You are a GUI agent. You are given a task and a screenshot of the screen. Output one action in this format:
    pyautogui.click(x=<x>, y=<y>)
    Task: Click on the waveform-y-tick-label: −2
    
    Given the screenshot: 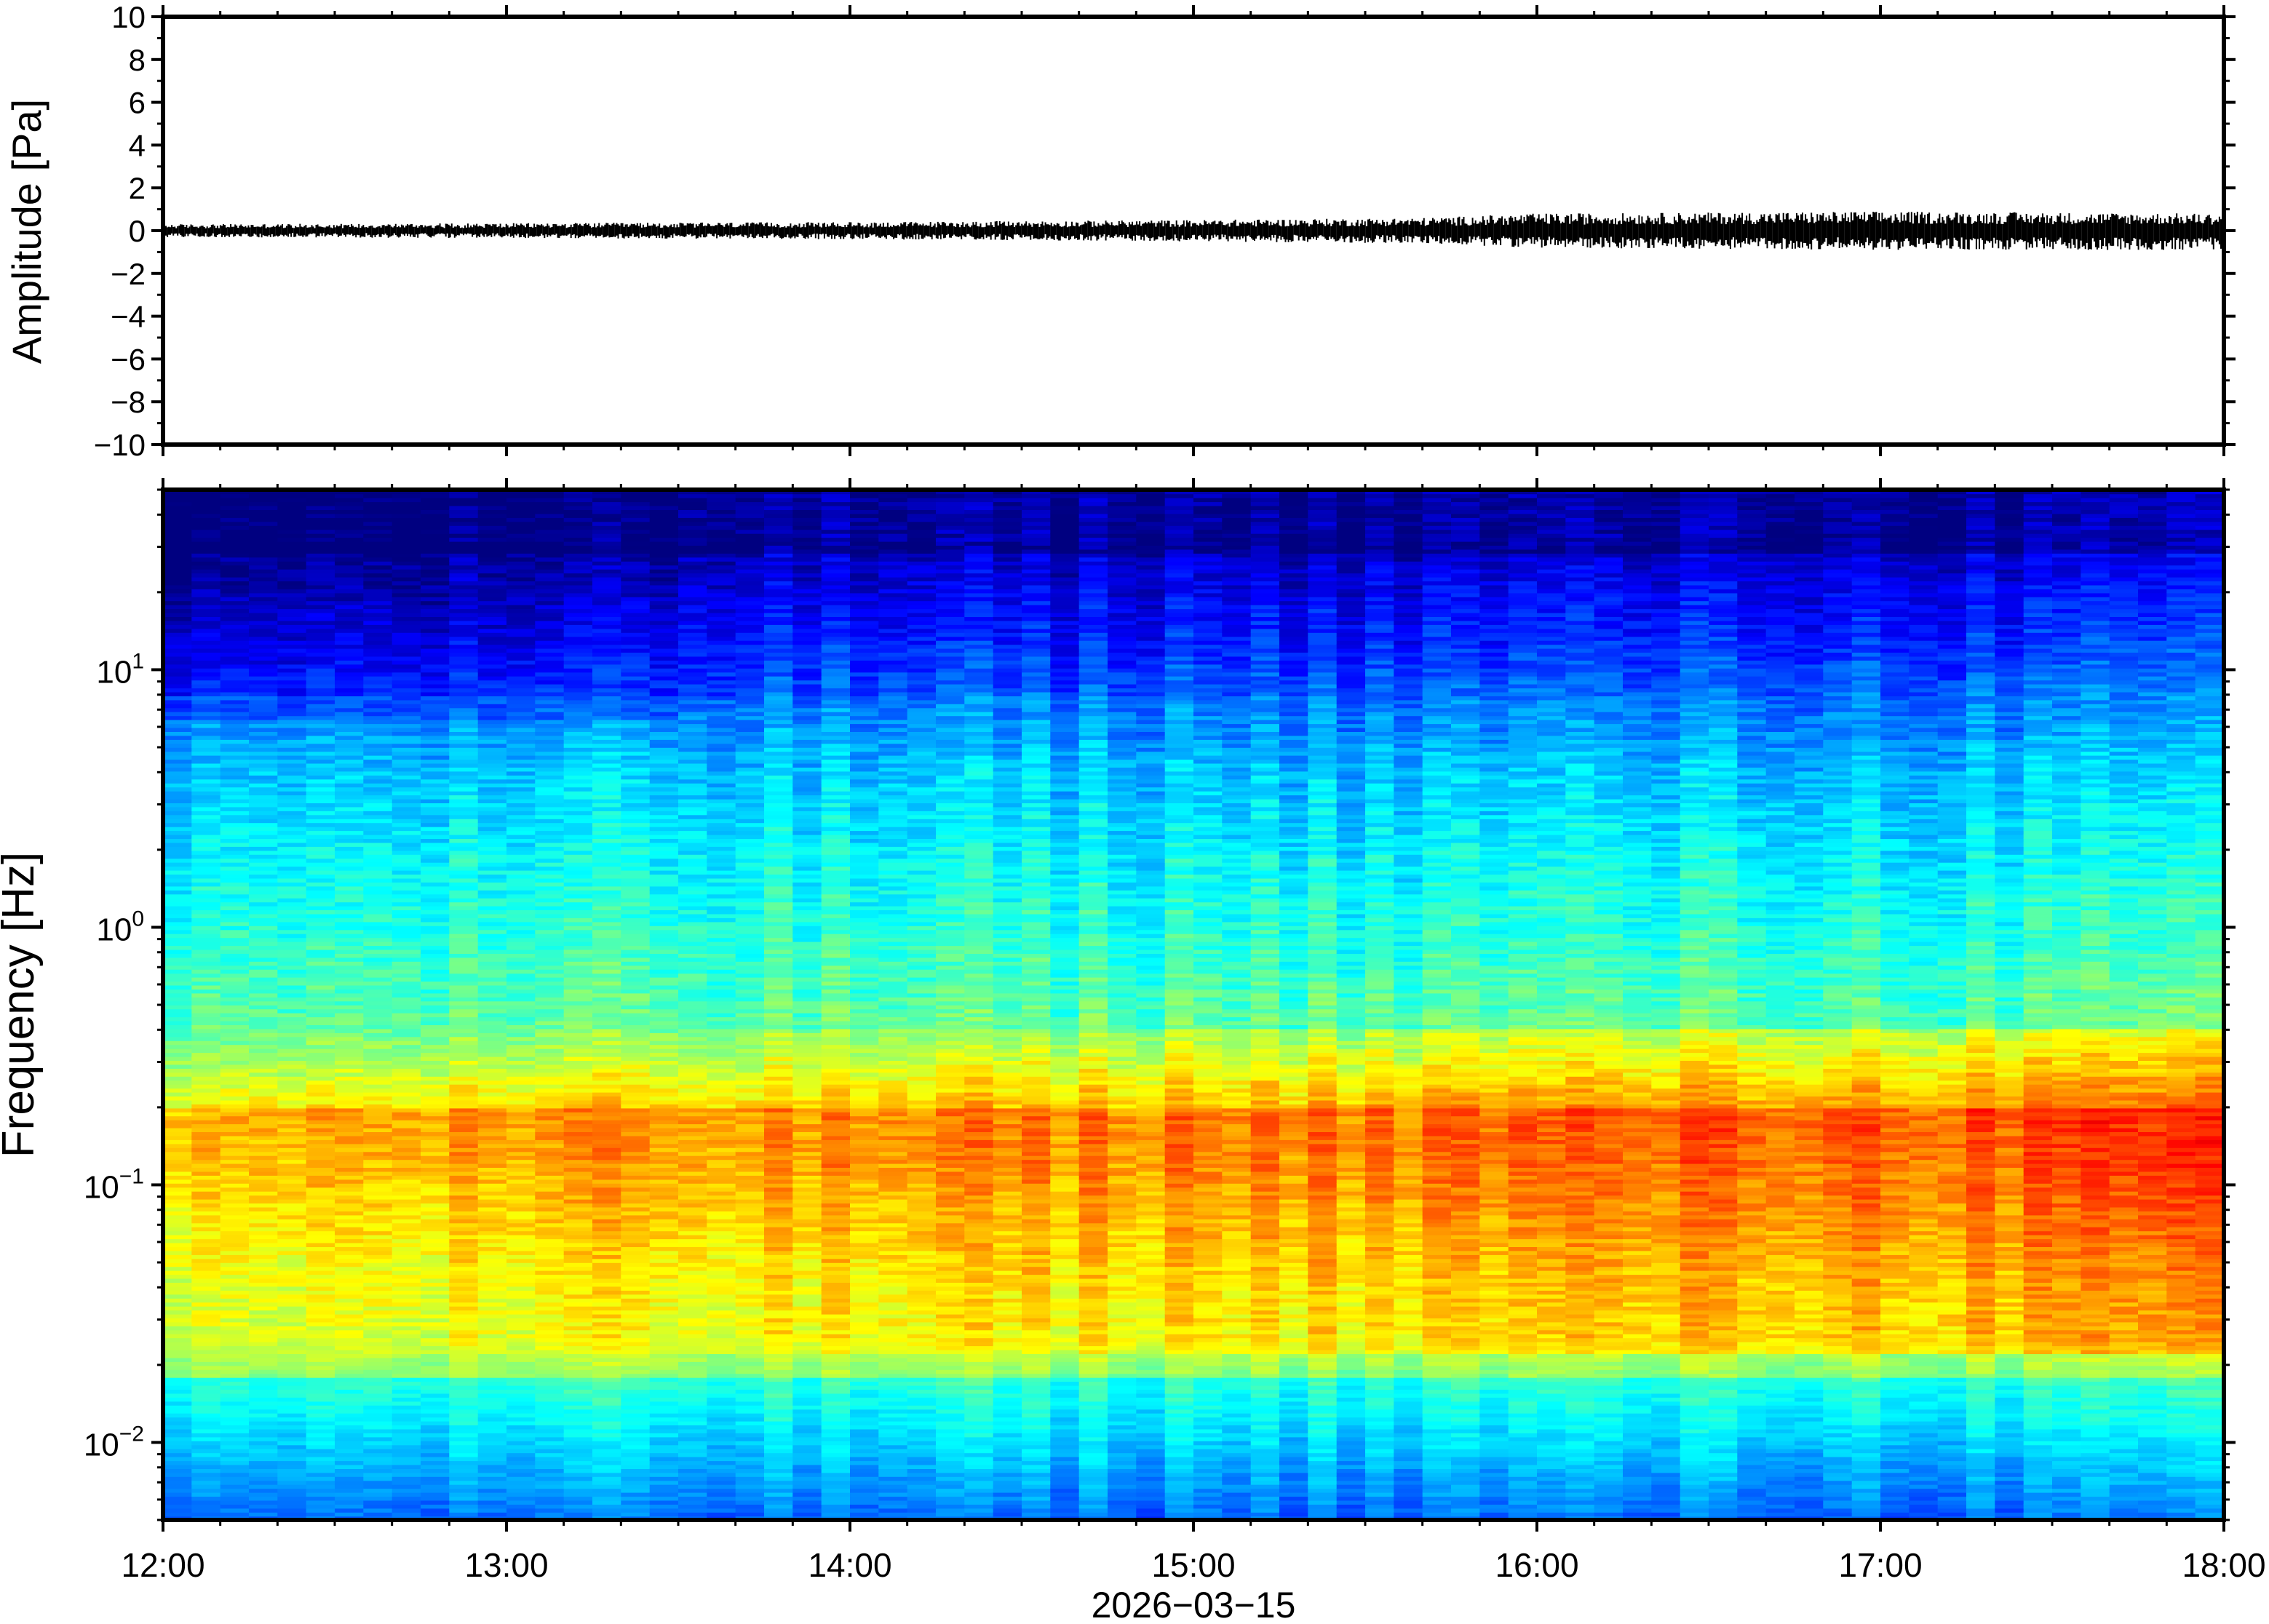 What is the action you would take?
    pyautogui.click(x=128, y=274)
    